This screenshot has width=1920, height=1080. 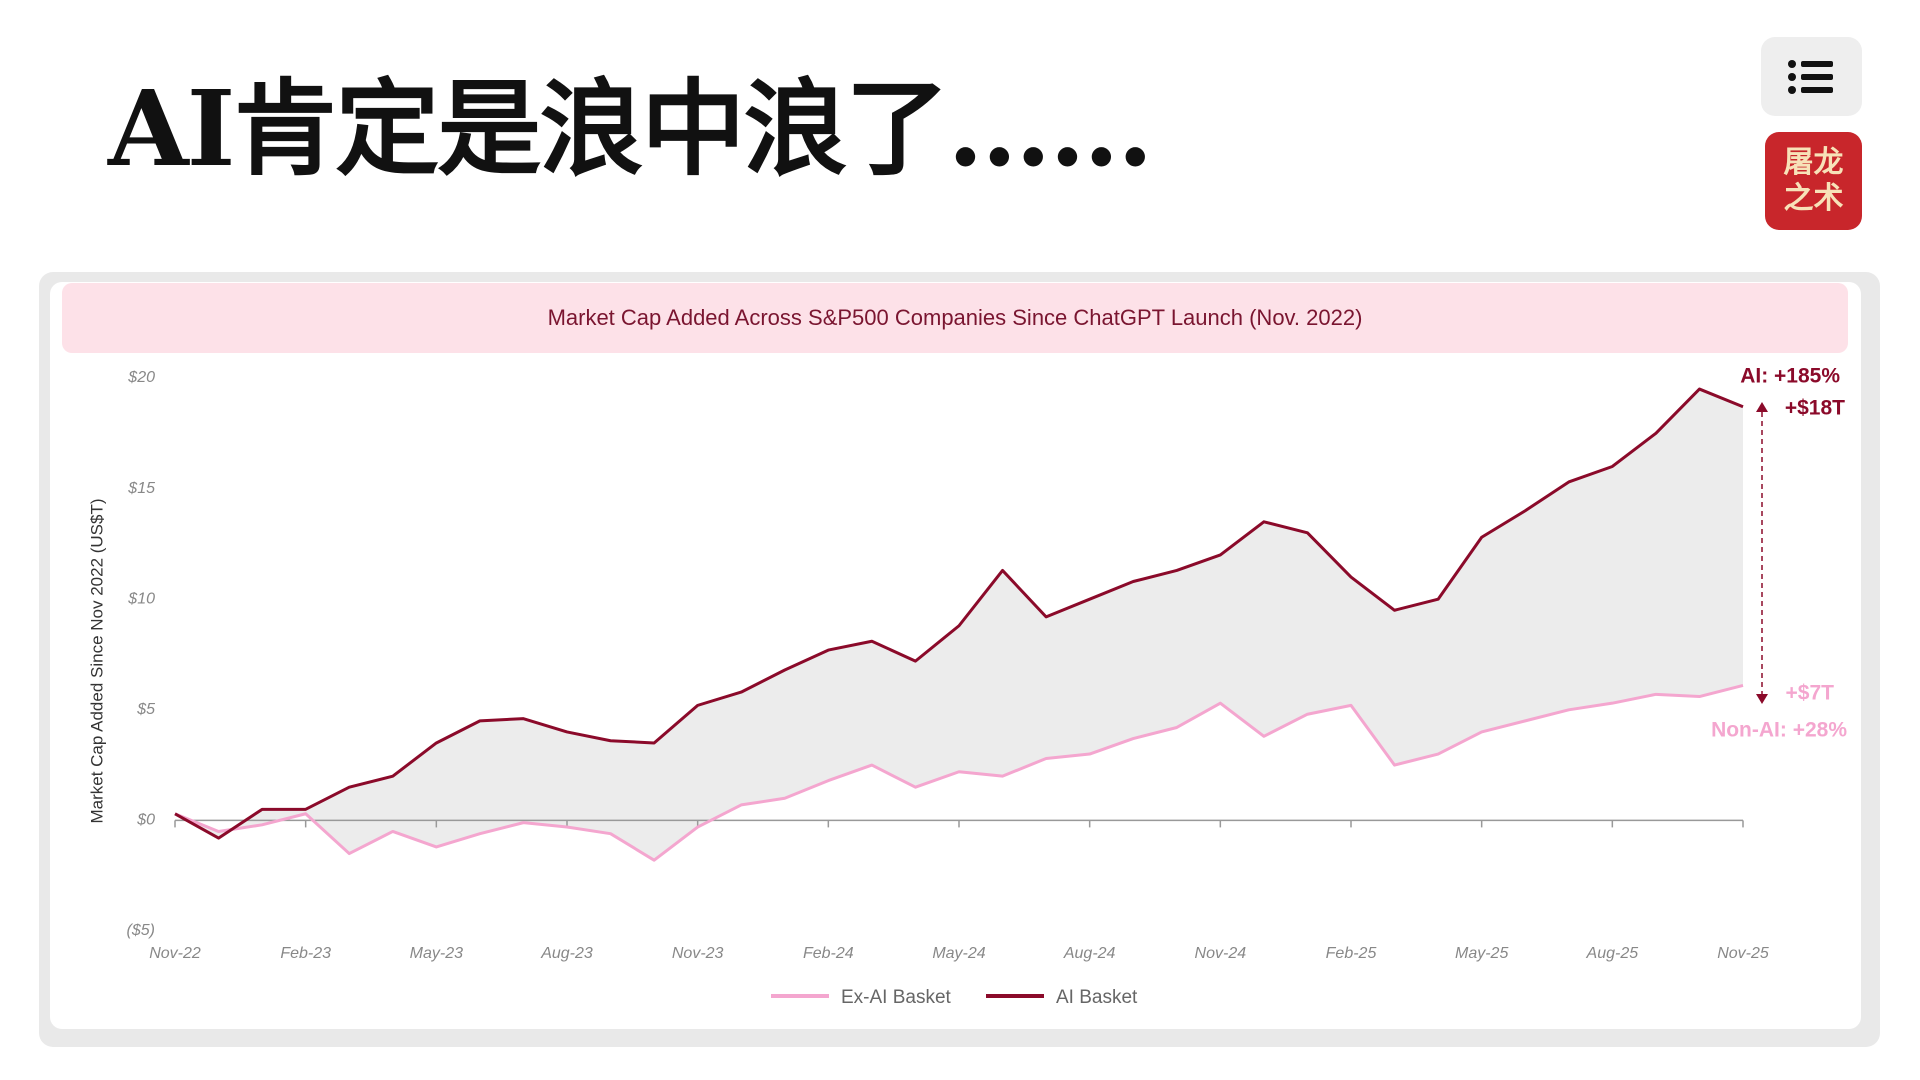 What do you see at coordinates (828, 953) in the screenshot?
I see `x-tick-label: Feb-24` at bounding box center [828, 953].